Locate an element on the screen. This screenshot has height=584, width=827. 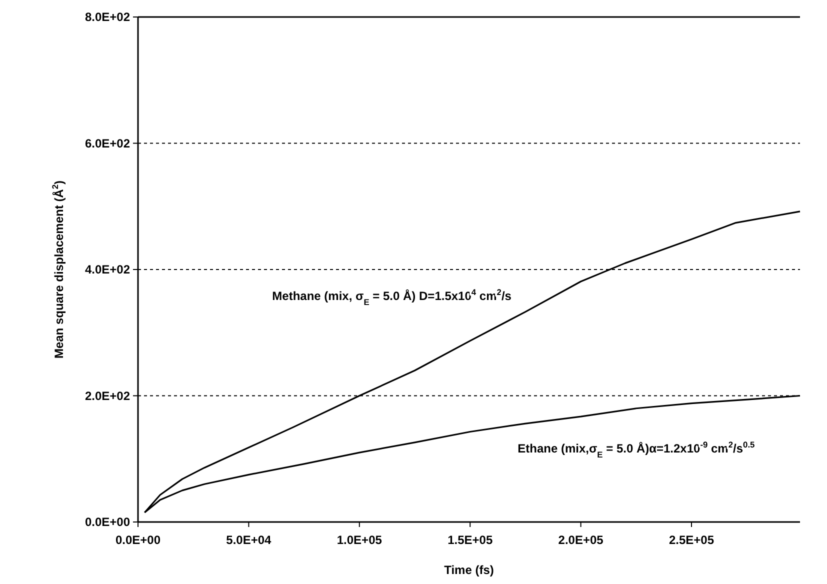
x-tick-label: 0.0E+00 is located at coordinates (138, 540).